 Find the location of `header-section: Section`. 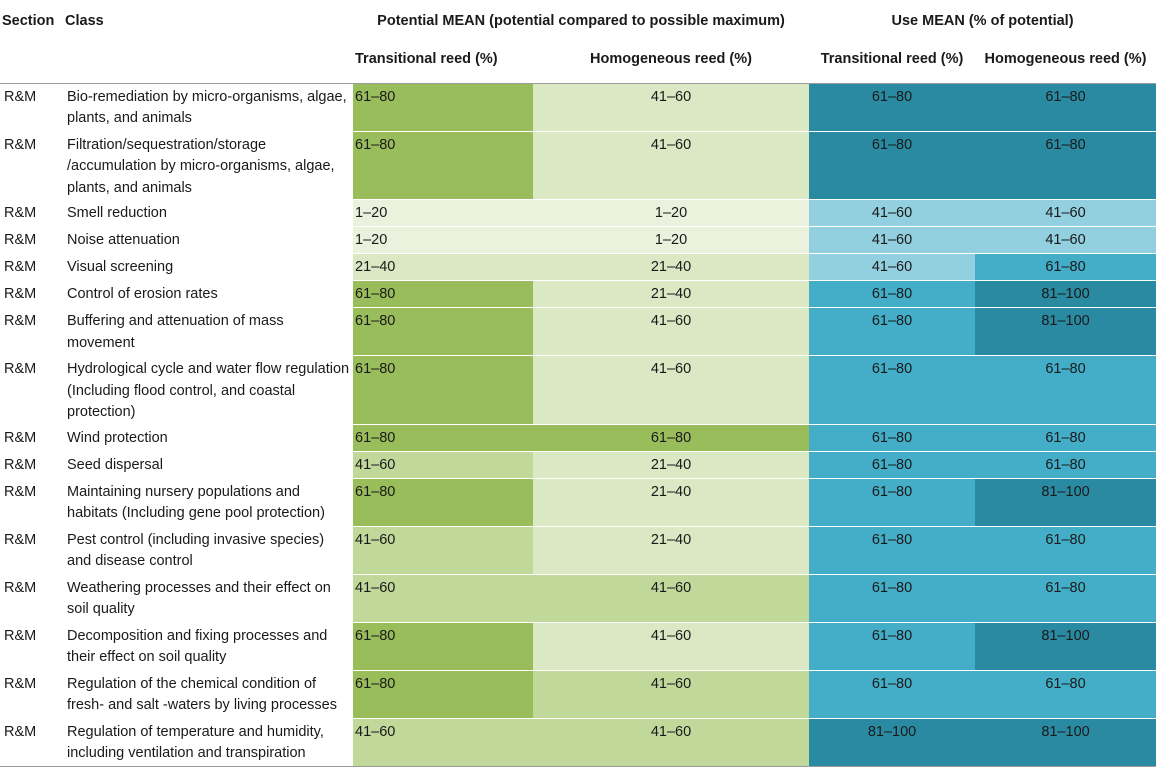

header-section: Section is located at coordinates (28, 21).